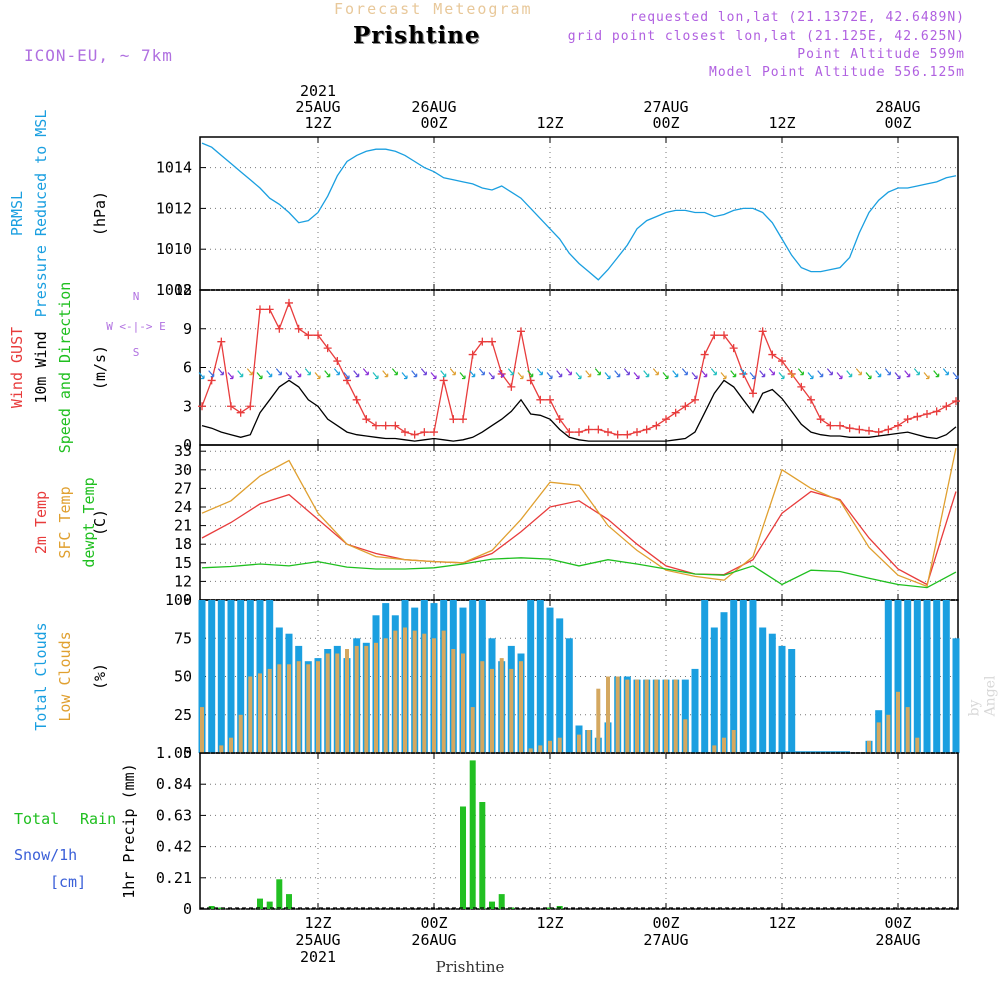  I want to click on y-tick-label: 30, so click(183, 470).